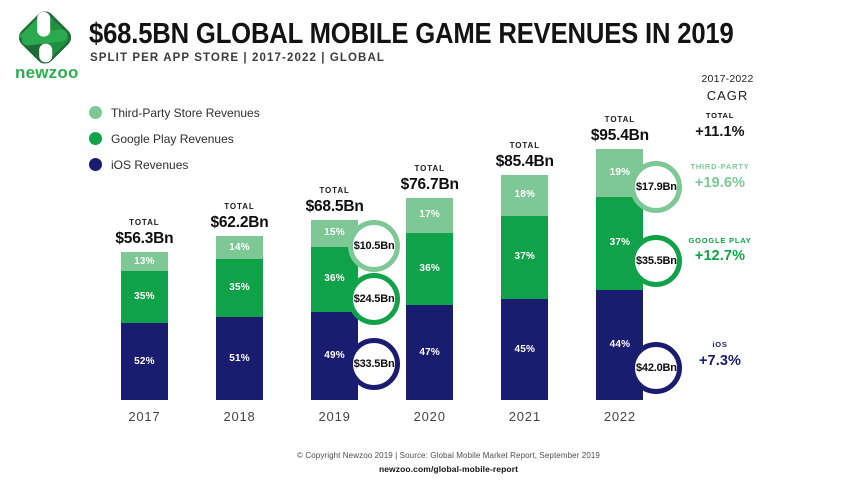  What do you see at coordinates (374, 298) in the screenshot?
I see `callout-google_play-2019: $24.5Bn` at bounding box center [374, 298].